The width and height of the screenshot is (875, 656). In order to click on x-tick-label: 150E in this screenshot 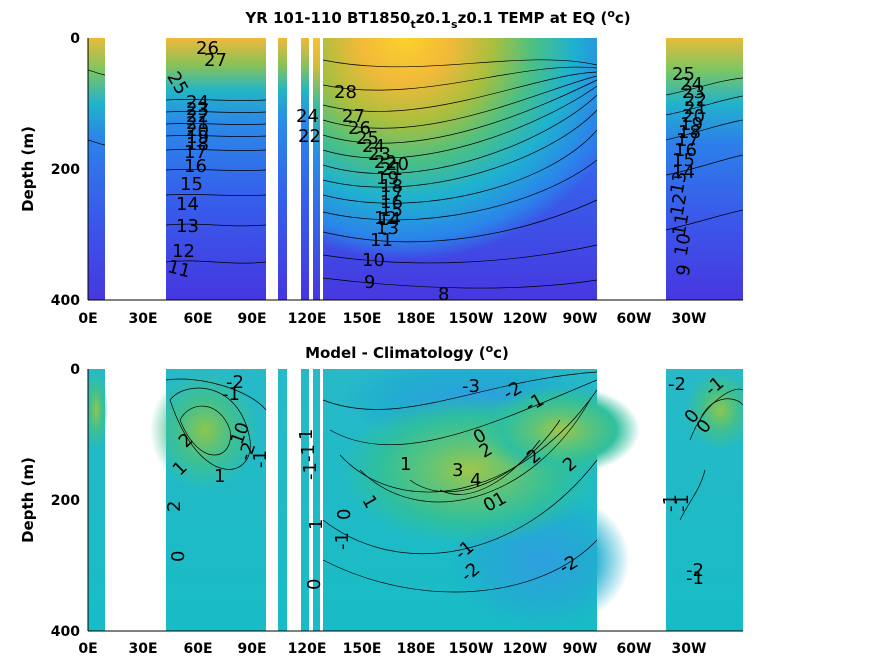, I will do `click(362, 648)`.